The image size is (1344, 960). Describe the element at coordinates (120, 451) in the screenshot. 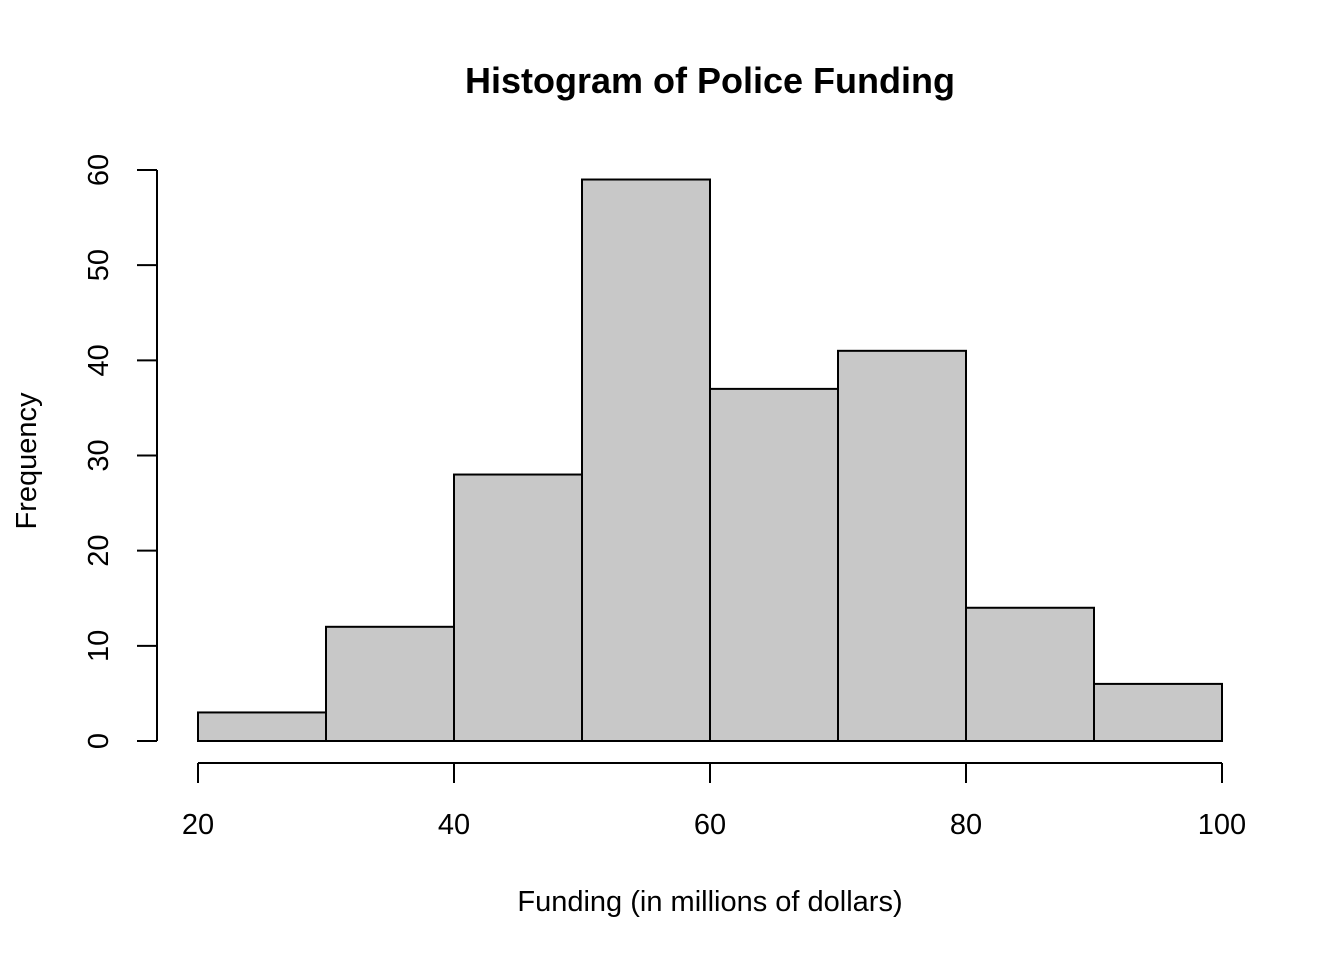

I see `y-axis-ticks: 0 10 20 30 40 50 60` at that location.